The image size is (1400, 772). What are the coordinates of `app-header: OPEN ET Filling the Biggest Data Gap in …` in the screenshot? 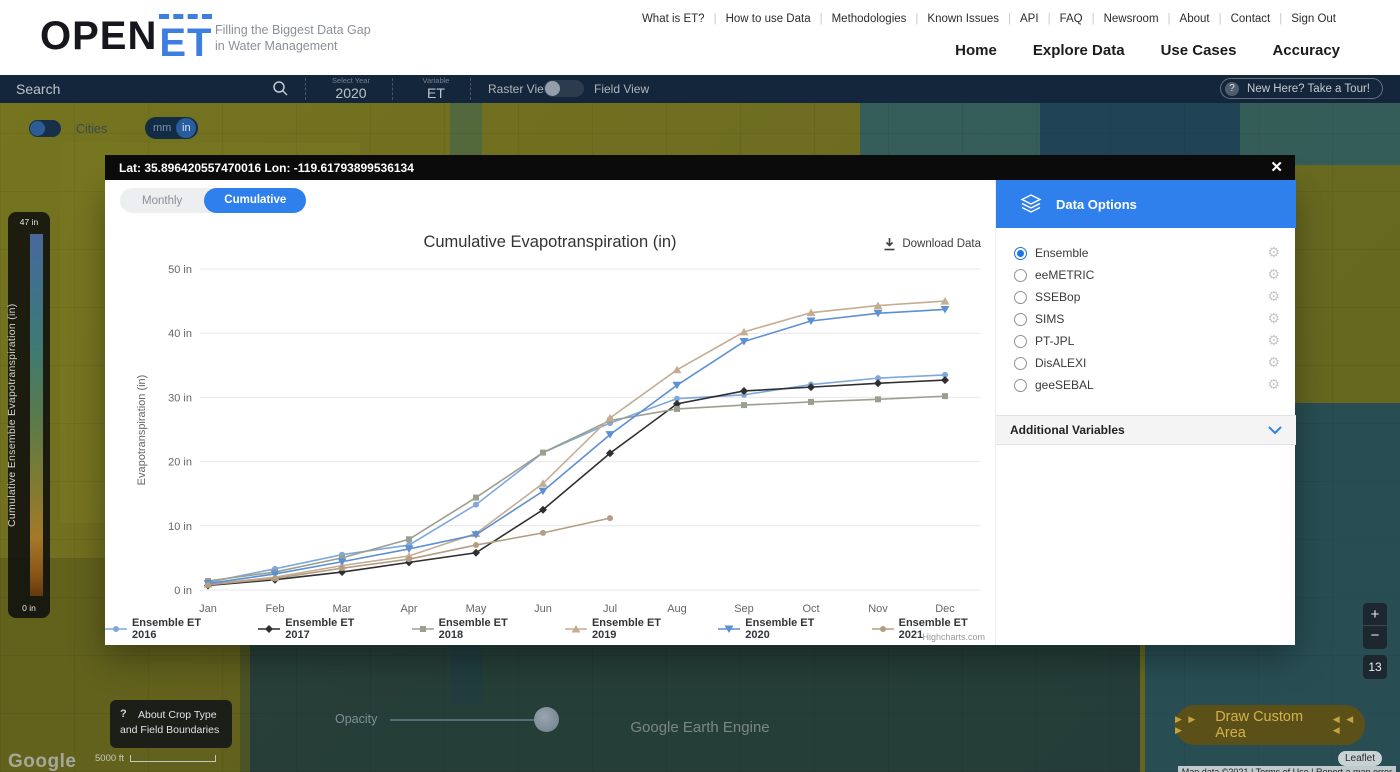 It's located at (700, 37).